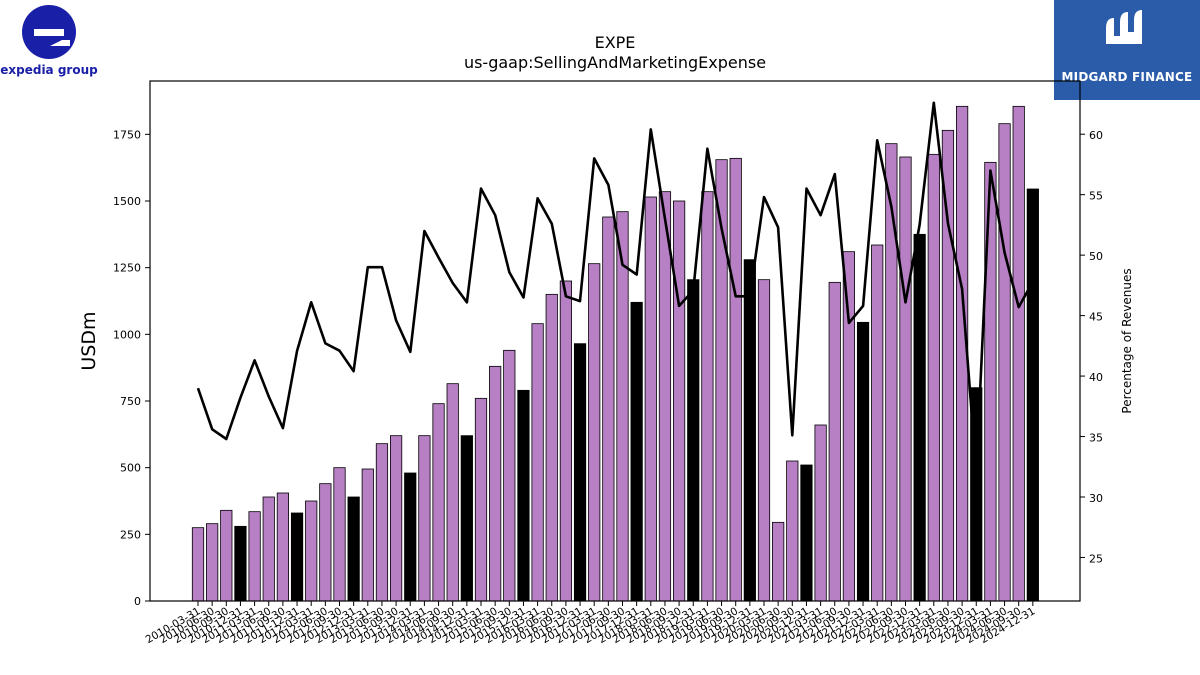 The image size is (1200, 675). Describe the element at coordinates (1096, 256) in the screenshot. I see `y2-tick-label: 50` at that location.